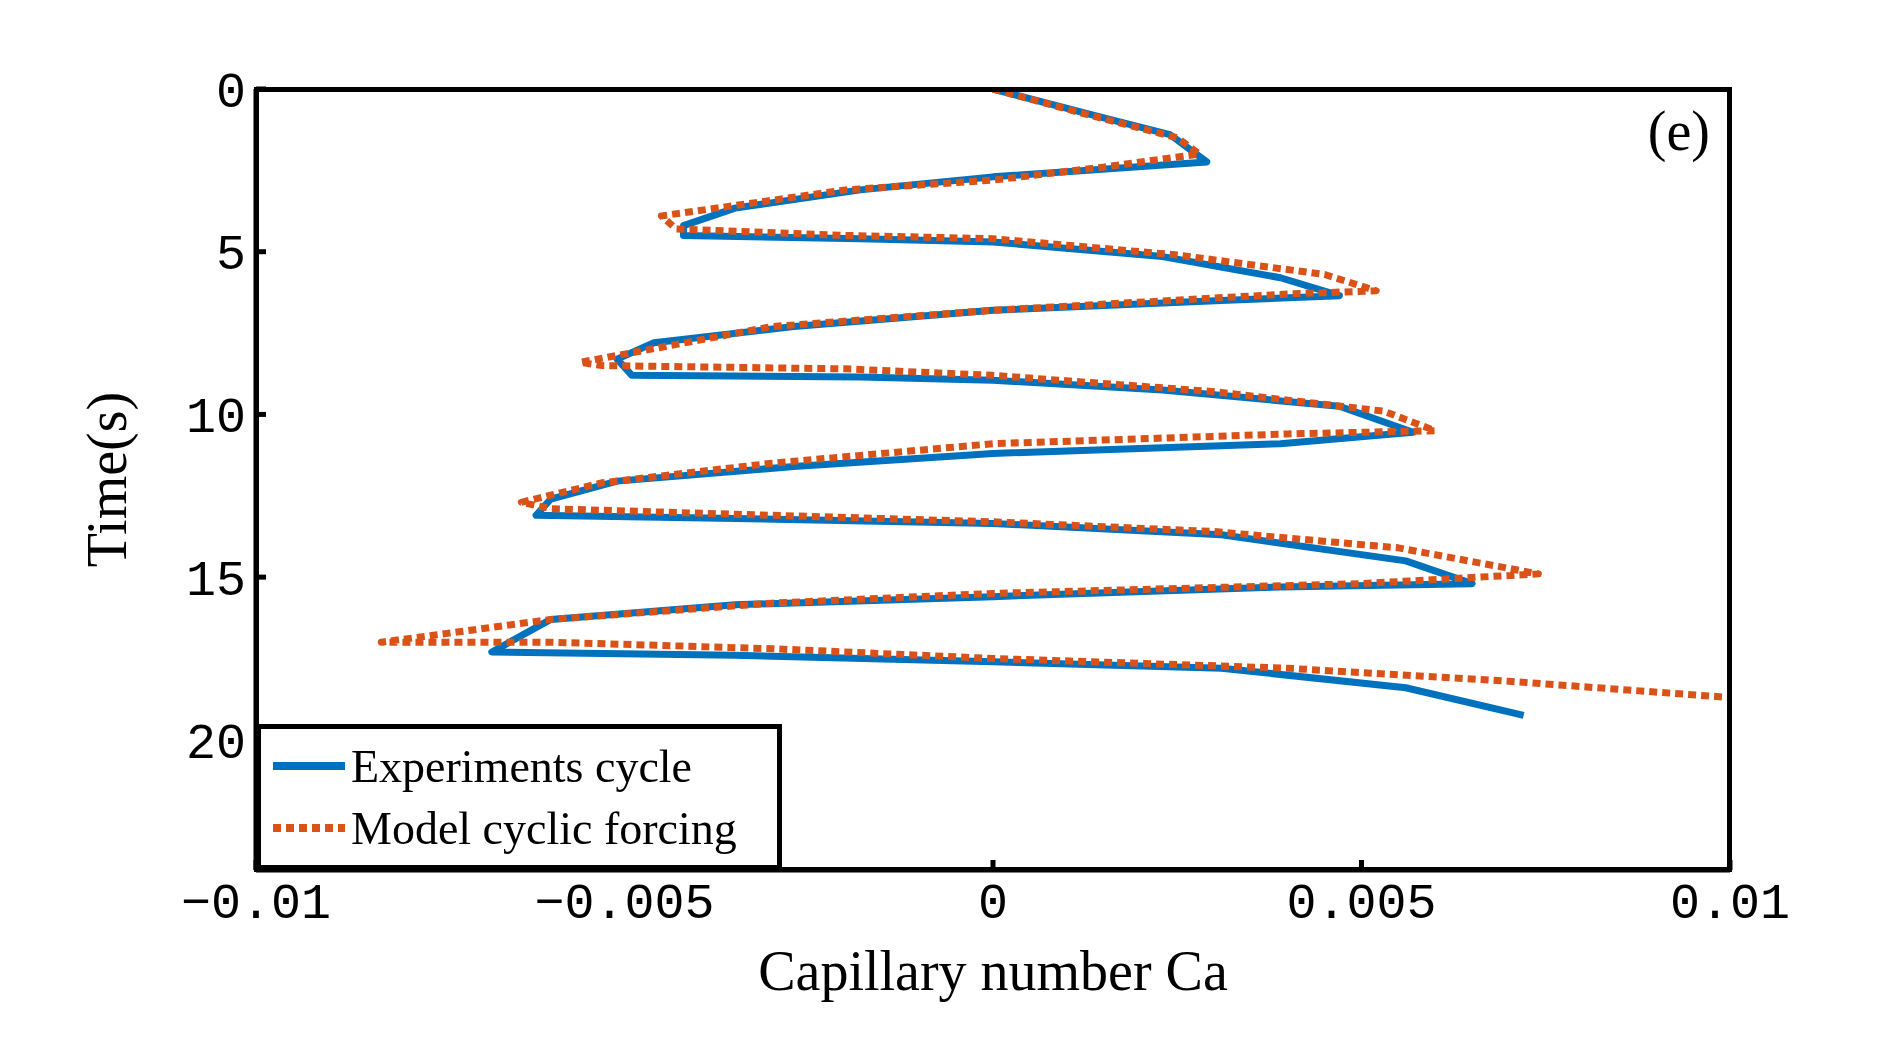  What do you see at coordinates (215, 419) in the screenshot?
I see `y-tick-label: 10` at bounding box center [215, 419].